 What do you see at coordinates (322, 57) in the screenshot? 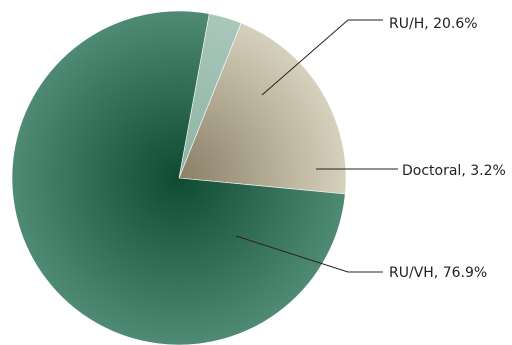
I see `leader-line-ru-h` at bounding box center [322, 57].